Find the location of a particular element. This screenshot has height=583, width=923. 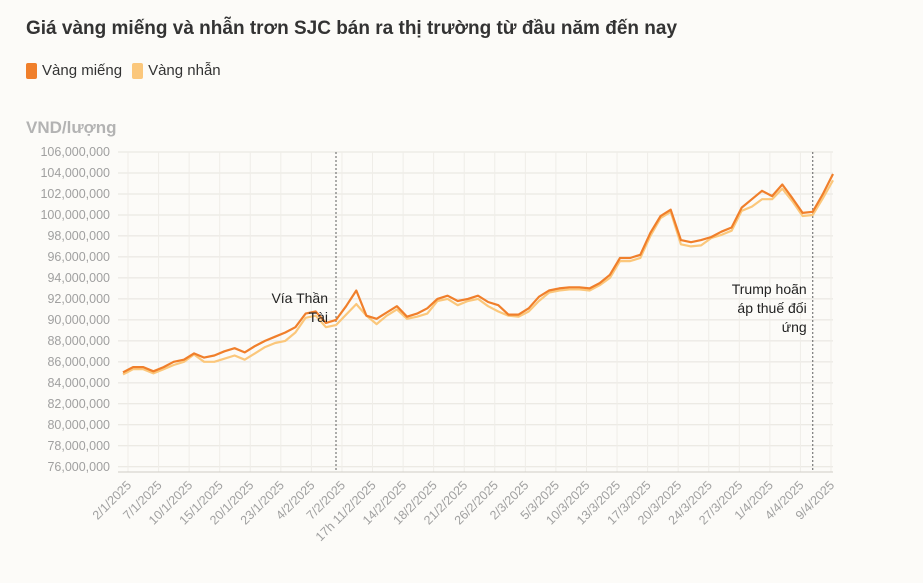

y-tick-label: 106,000,000 is located at coordinates (75, 152).